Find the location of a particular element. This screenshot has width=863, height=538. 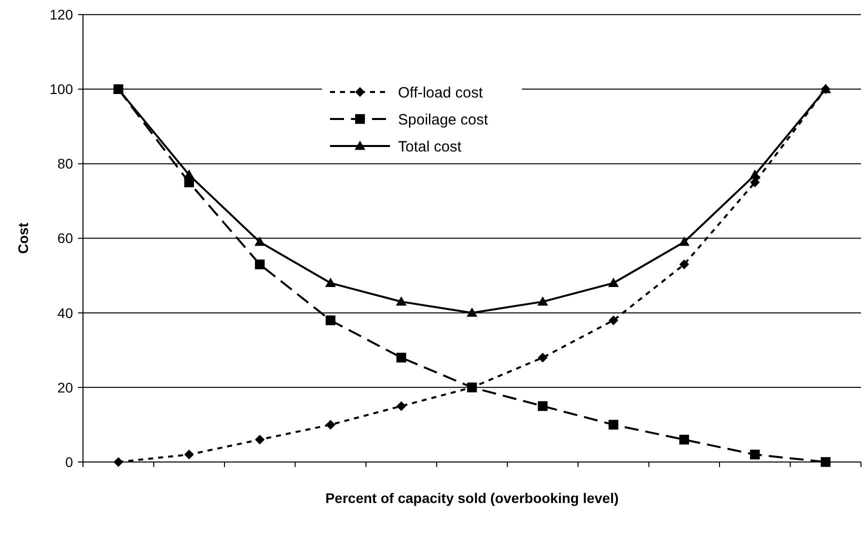

y-tick-label: 120 is located at coordinates (62, 14).